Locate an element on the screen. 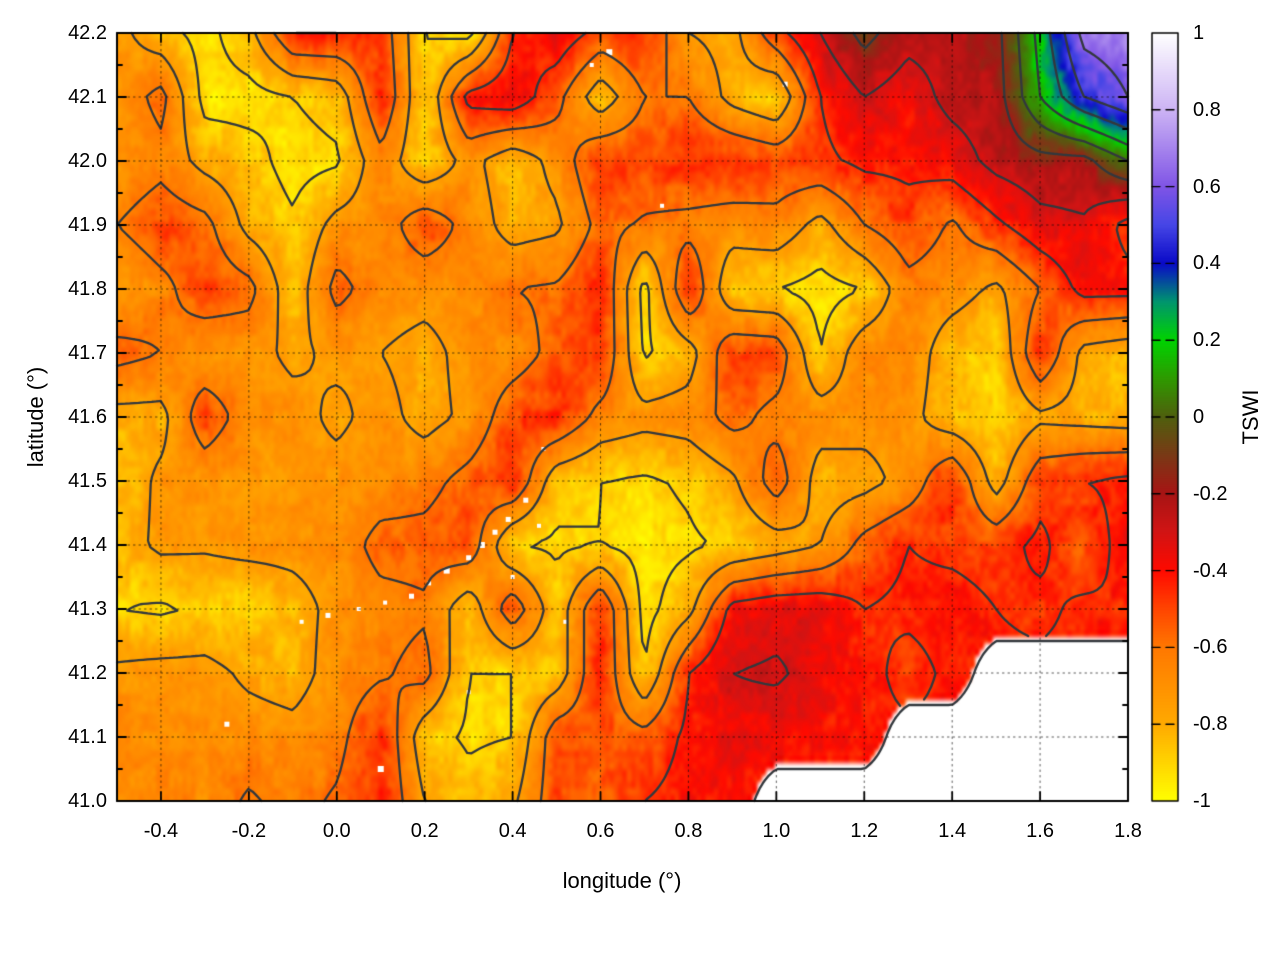  x-tick-label: 1.6 is located at coordinates (1040, 831).